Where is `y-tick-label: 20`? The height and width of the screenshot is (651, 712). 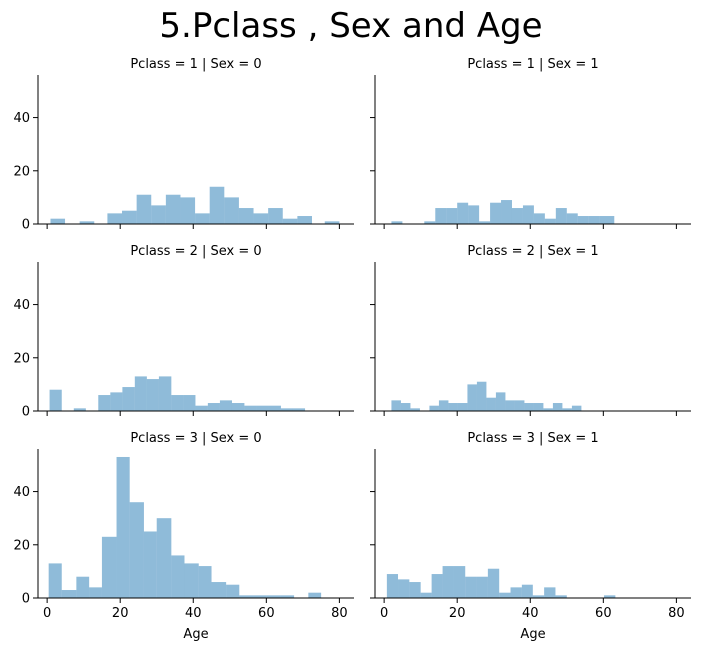
y-tick-label: 20 is located at coordinates (21, 545).